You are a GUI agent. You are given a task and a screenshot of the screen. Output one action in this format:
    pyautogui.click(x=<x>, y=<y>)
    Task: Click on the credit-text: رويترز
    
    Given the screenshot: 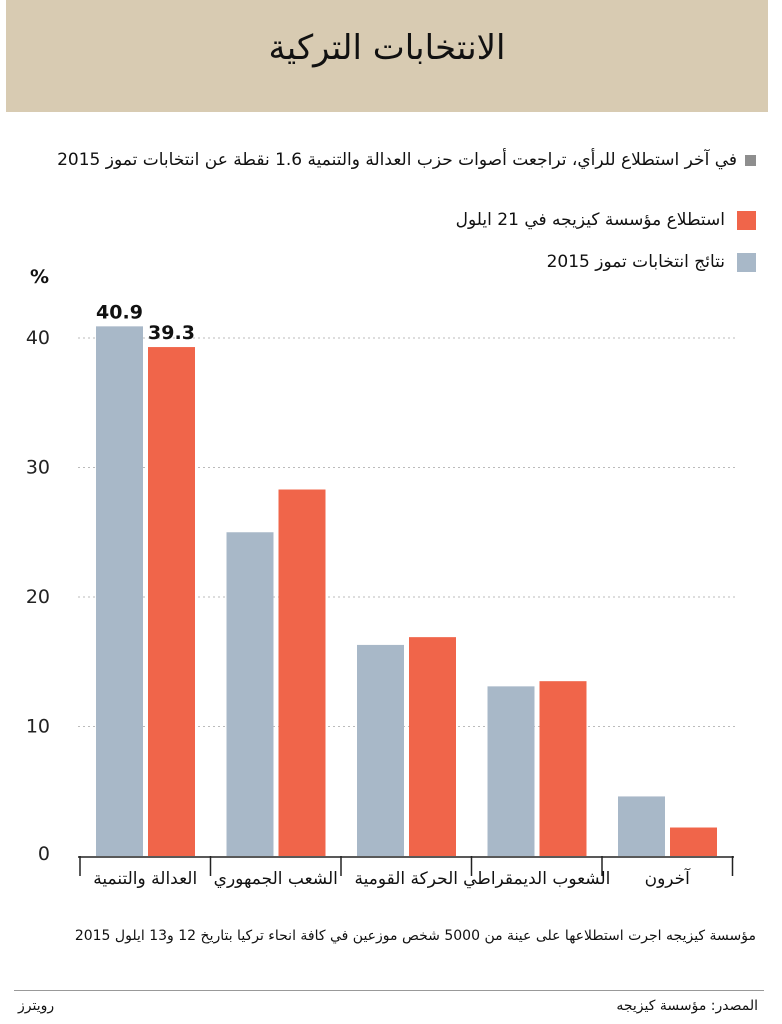 What is the action you would take?
    pyautogui.click(x=36, y=1006)
    